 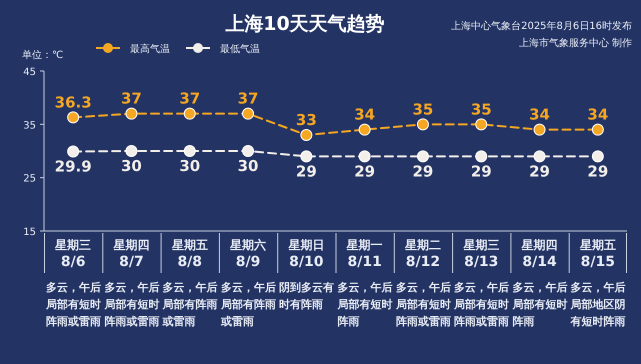 I want to click on data-label: 29.9, so click(x=73, y=167).